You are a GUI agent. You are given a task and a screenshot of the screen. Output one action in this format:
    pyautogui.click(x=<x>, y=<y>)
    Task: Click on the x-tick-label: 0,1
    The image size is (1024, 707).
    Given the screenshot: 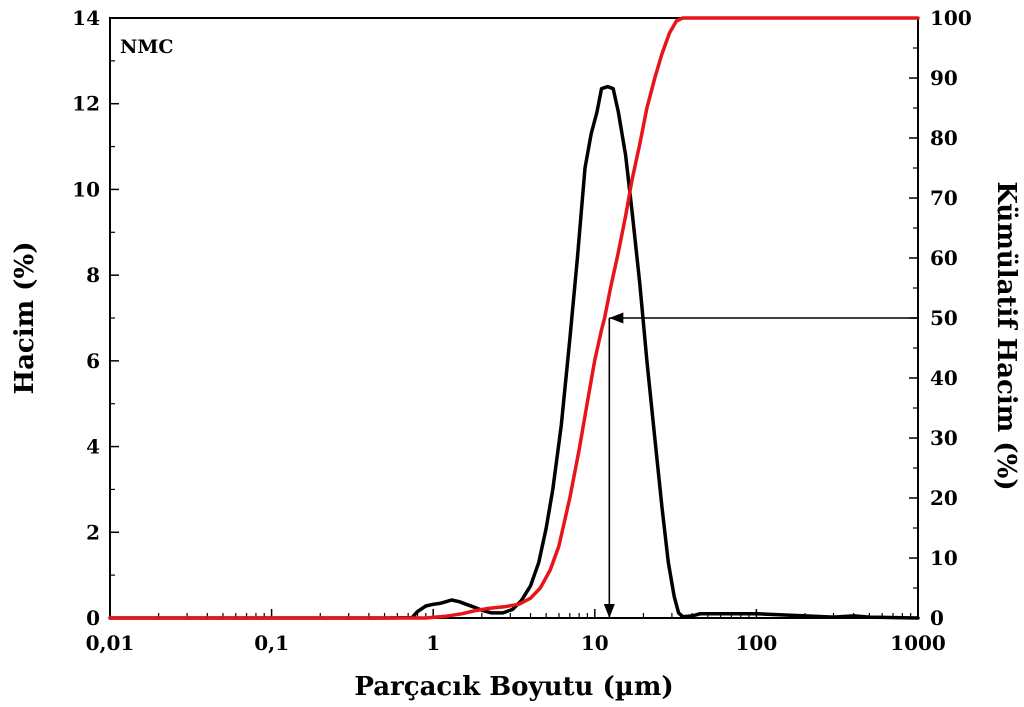 What is the action you would take?
    pyautogui.click(x=271, y=643)
    